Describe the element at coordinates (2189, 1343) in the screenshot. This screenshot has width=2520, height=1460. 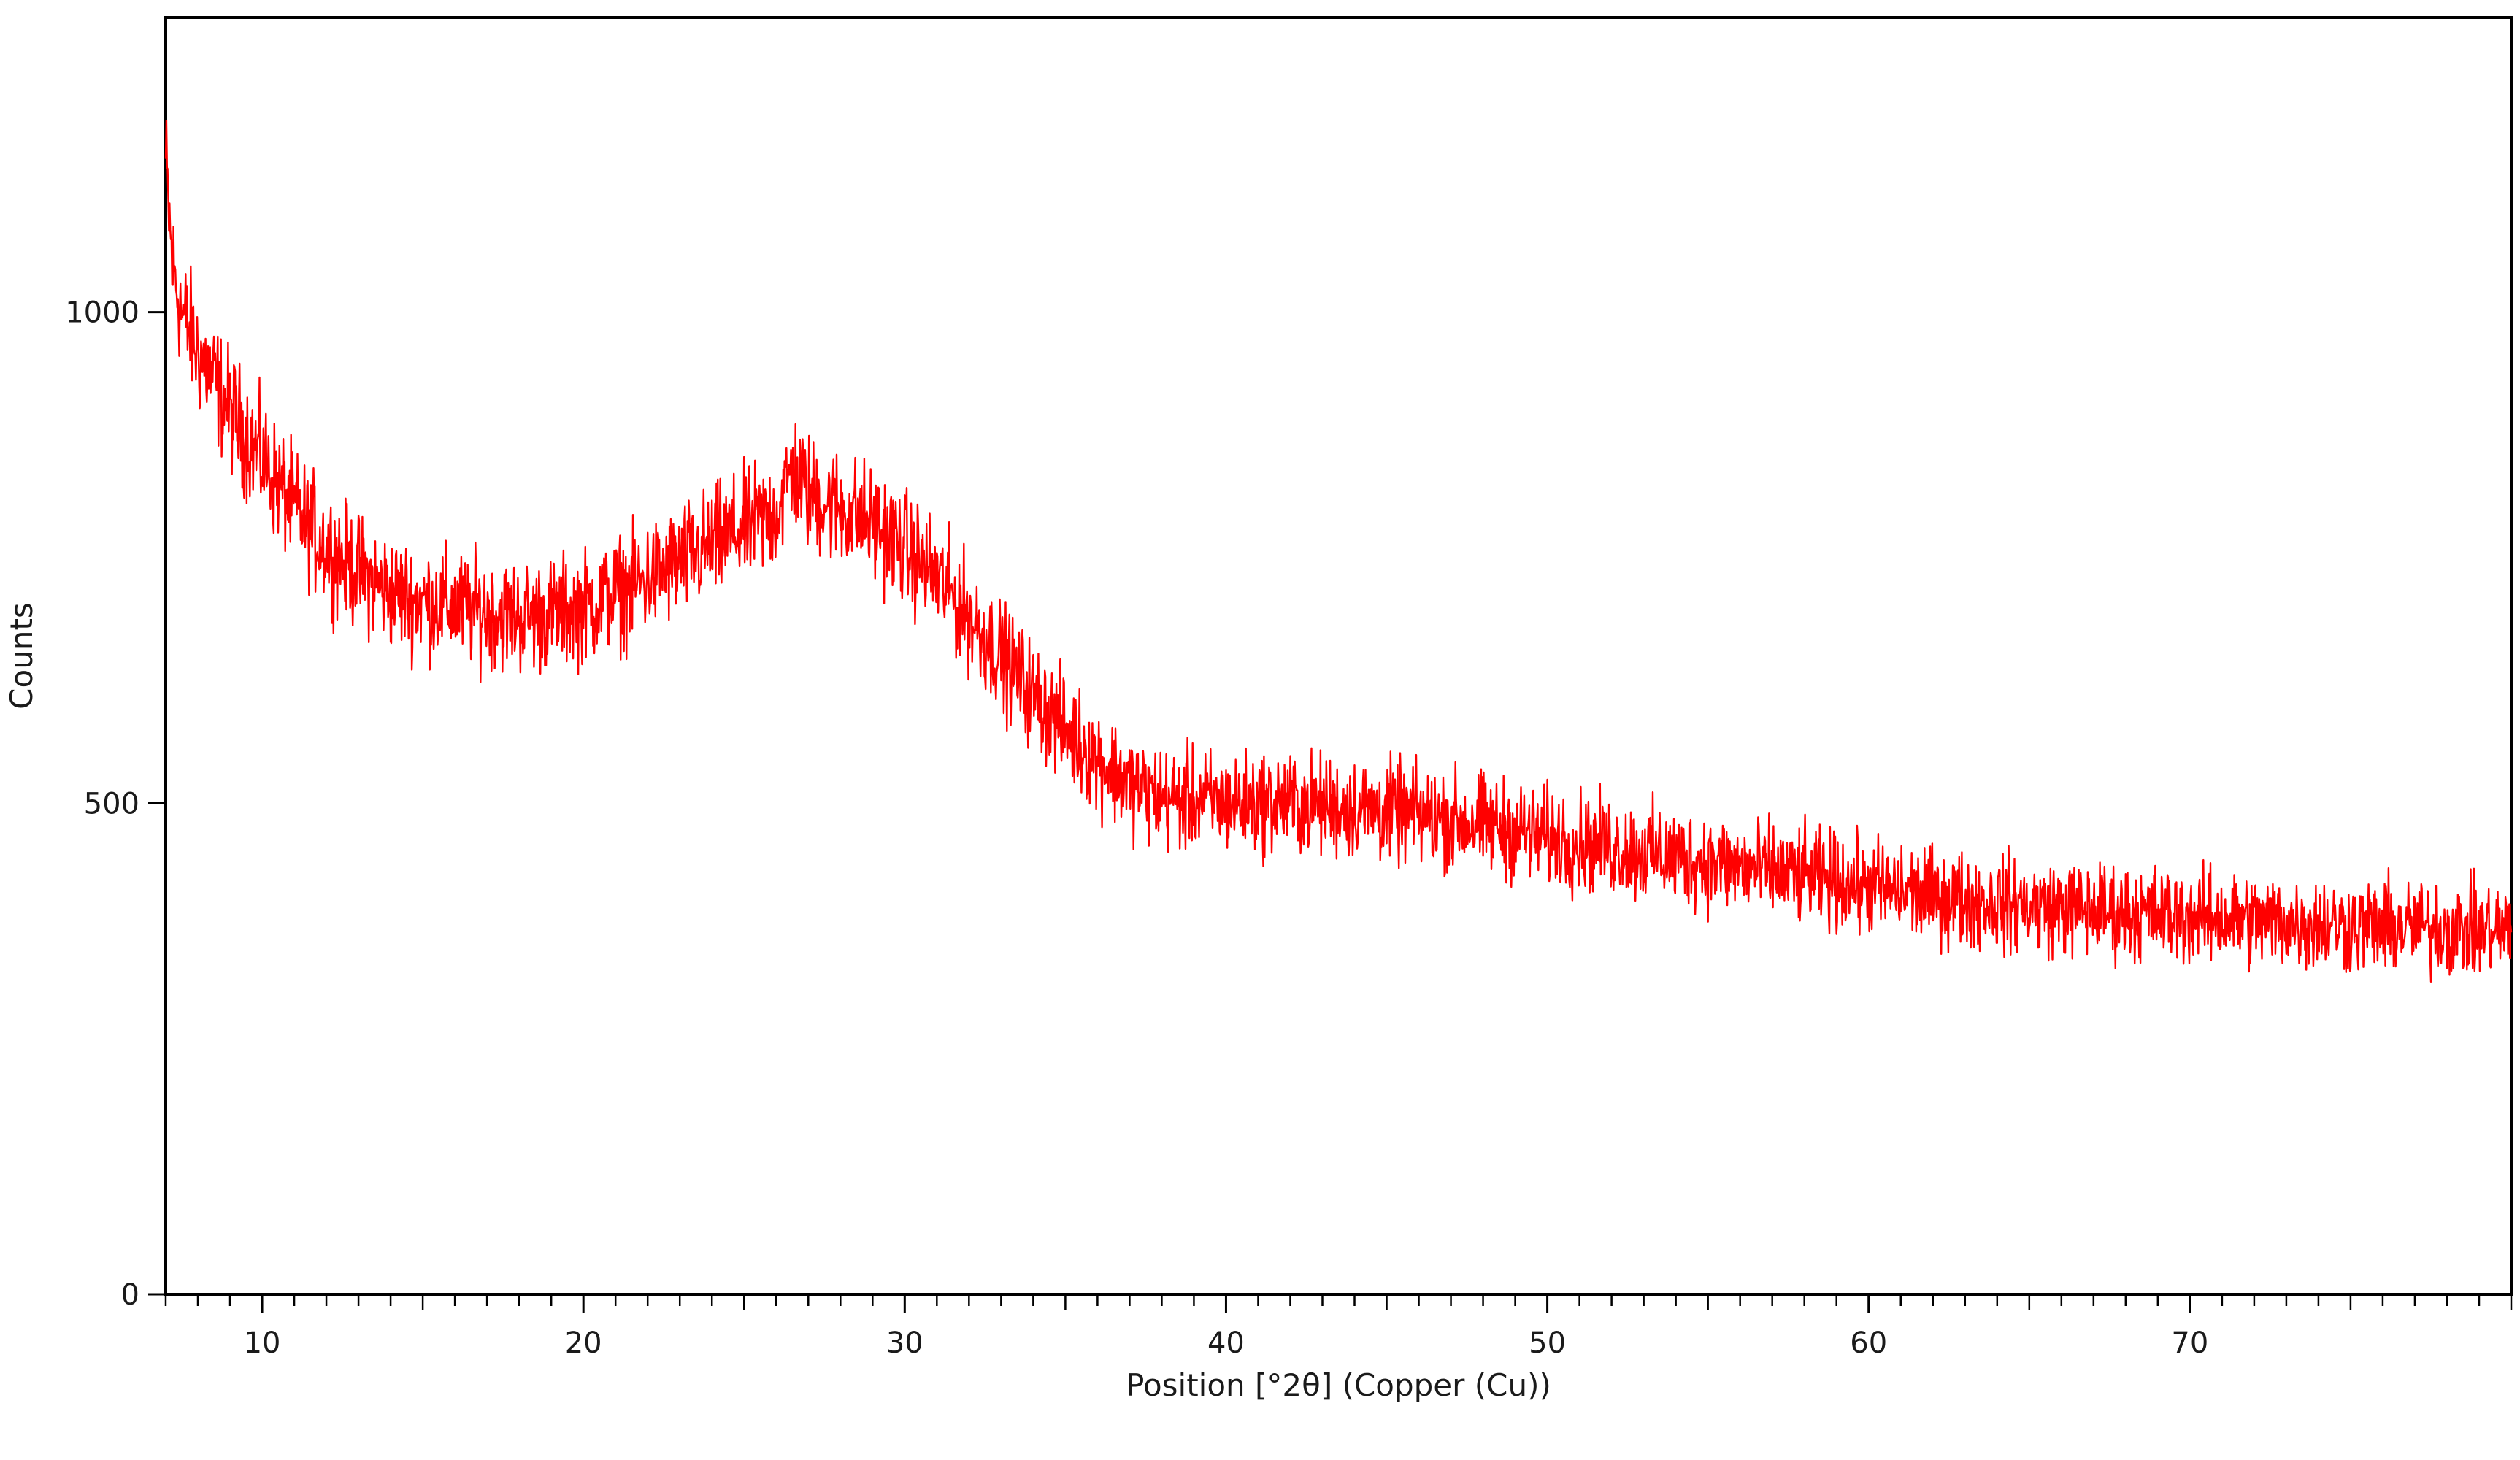
I see `x-tick-label: 70` at that location.